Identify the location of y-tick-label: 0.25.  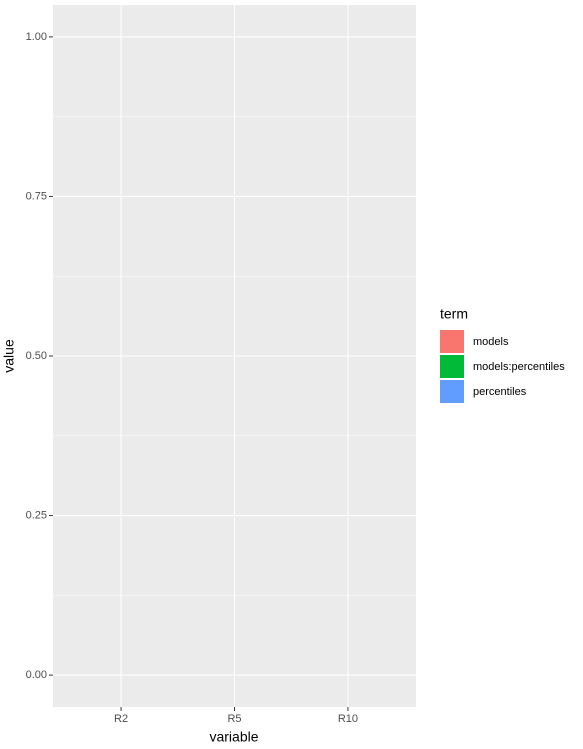
(36, 515).